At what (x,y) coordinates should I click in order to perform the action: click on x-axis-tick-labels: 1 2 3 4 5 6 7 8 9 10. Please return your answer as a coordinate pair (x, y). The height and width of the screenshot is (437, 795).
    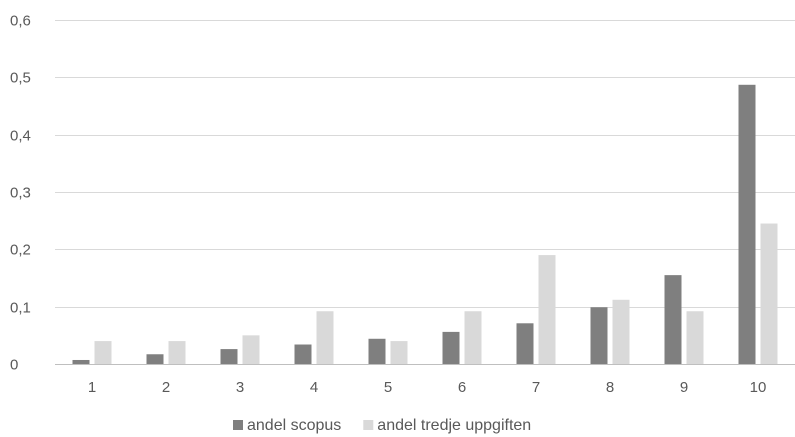
    Looking at the image, I should click on (427, 387).